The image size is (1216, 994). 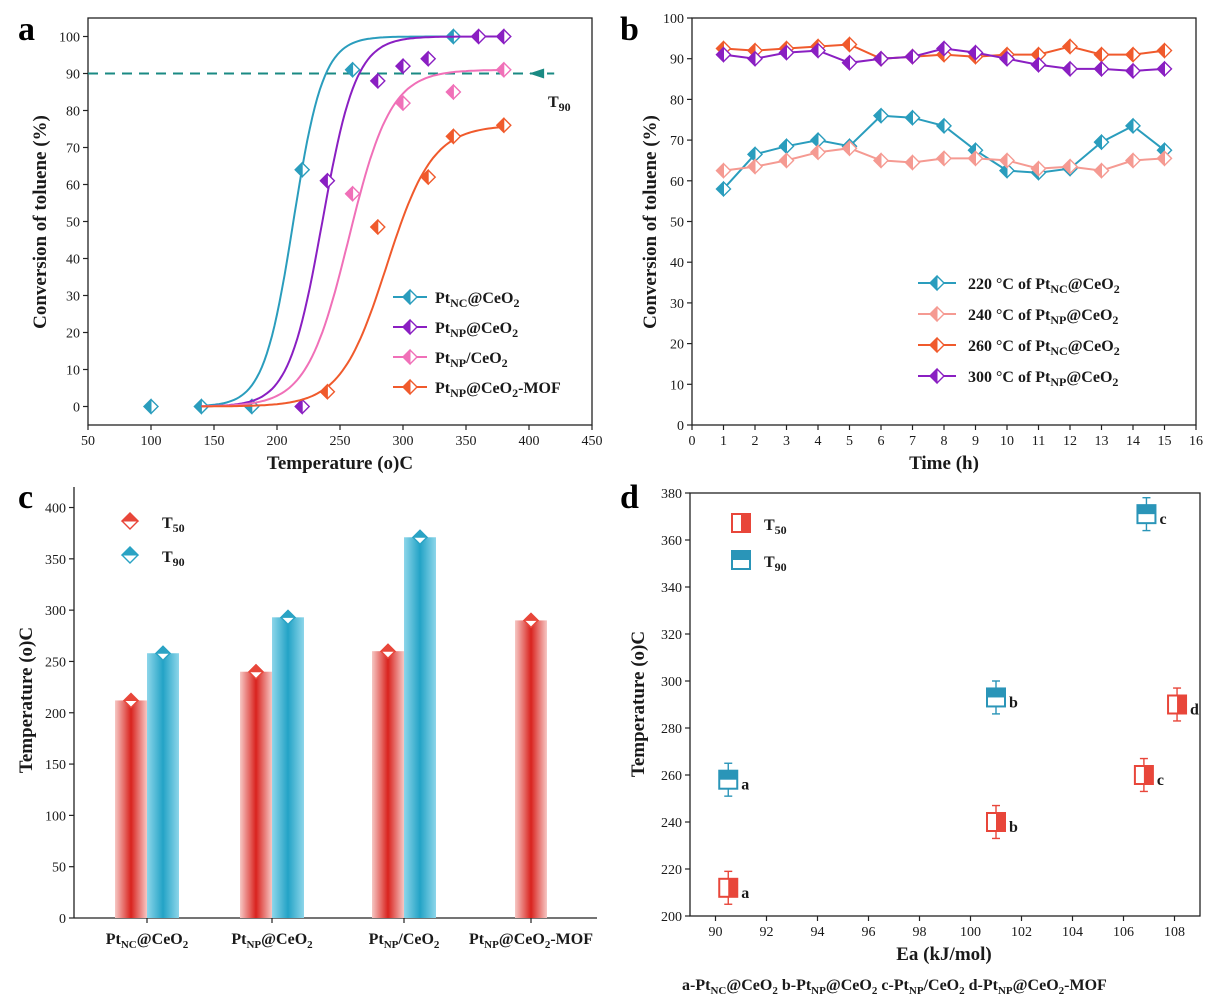 I want to click on x-tick-label: 8, so click(x=944, y=441).